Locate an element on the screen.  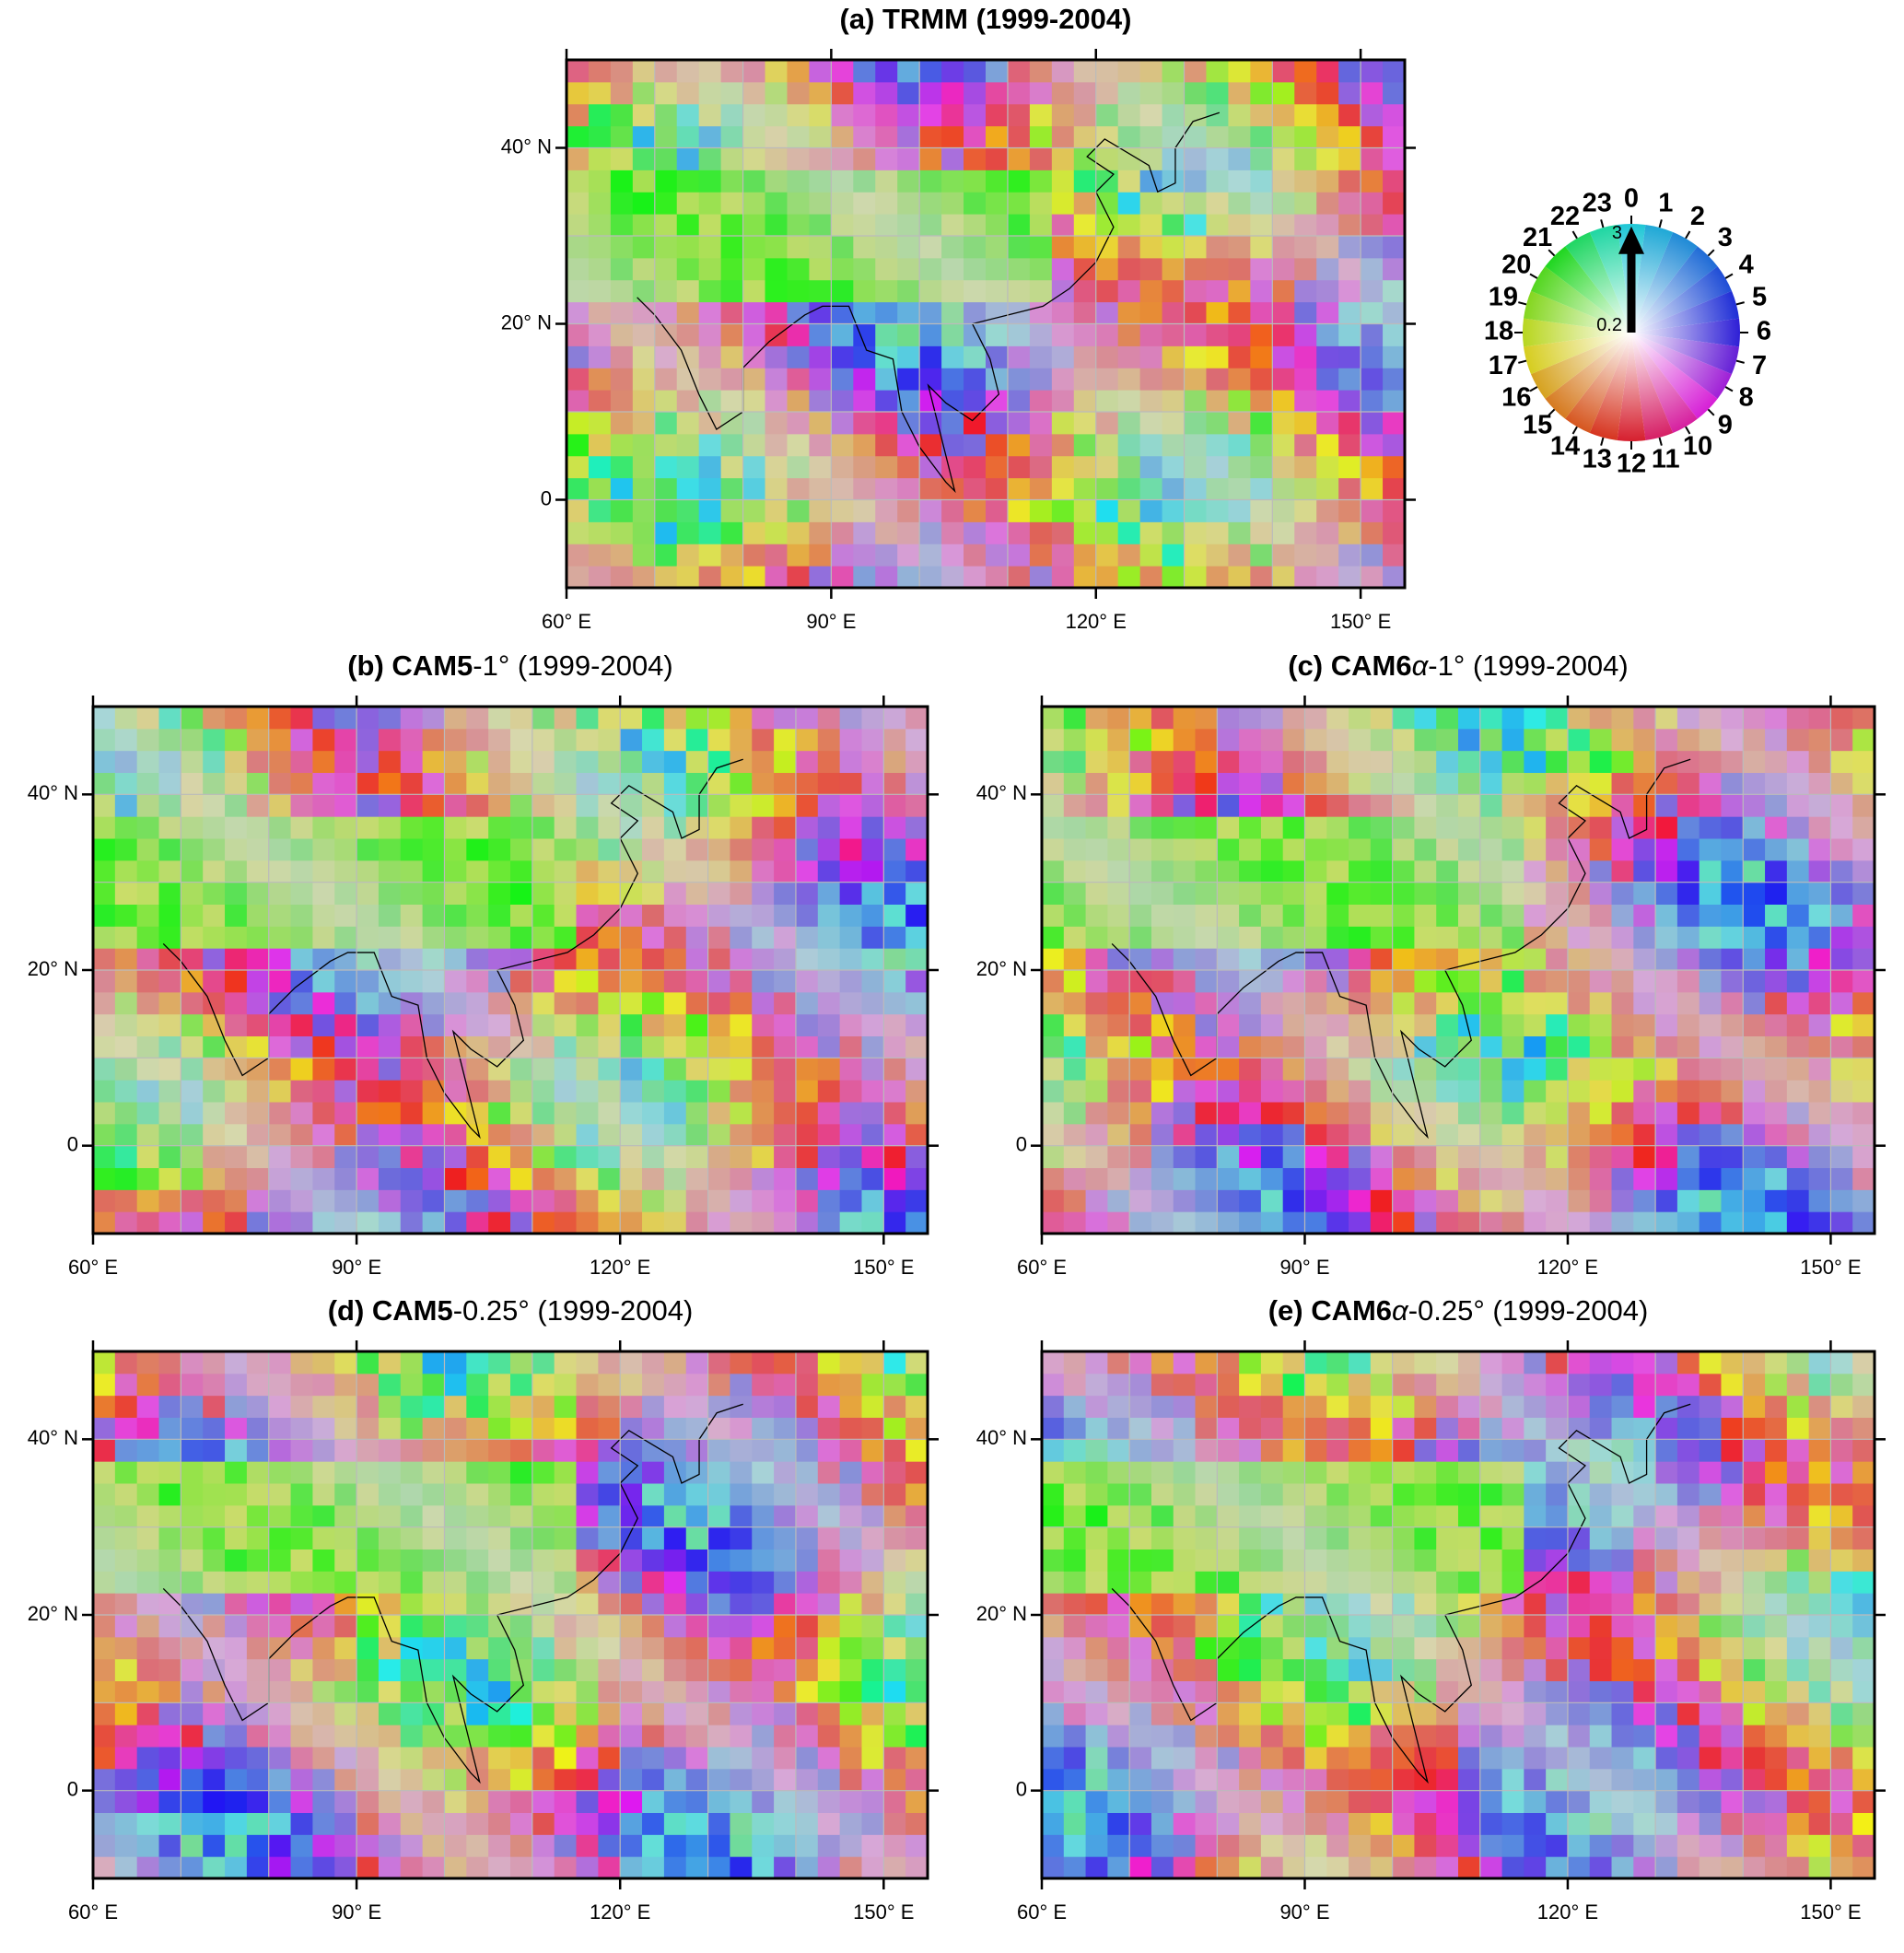
panel-title: (e) CAM6α-0.25° (1999-2004) is located at coordinates (1458, 1311).